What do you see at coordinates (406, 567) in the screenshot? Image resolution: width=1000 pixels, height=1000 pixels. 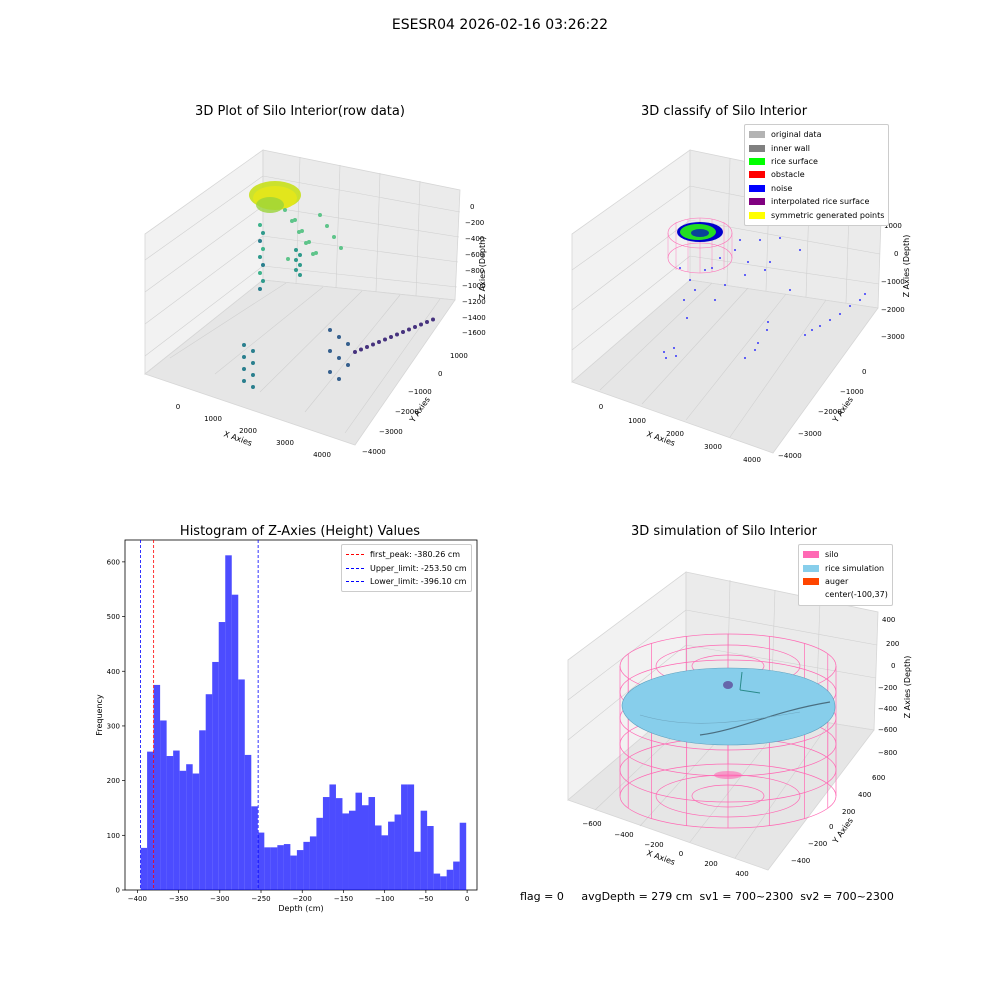 I see `histogram-legend-entry: Upper_limit: -253.50 cm` at bounding box center [406, 567].